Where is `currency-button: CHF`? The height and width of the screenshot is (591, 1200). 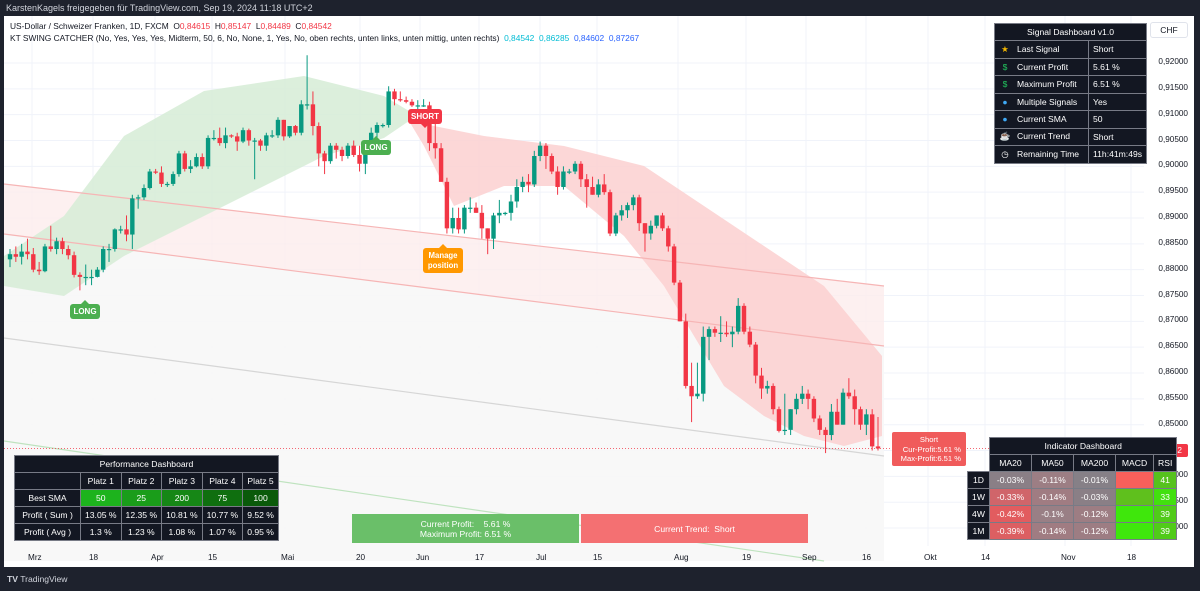
currency-button: CHF is located at coordinates (1169, 30).